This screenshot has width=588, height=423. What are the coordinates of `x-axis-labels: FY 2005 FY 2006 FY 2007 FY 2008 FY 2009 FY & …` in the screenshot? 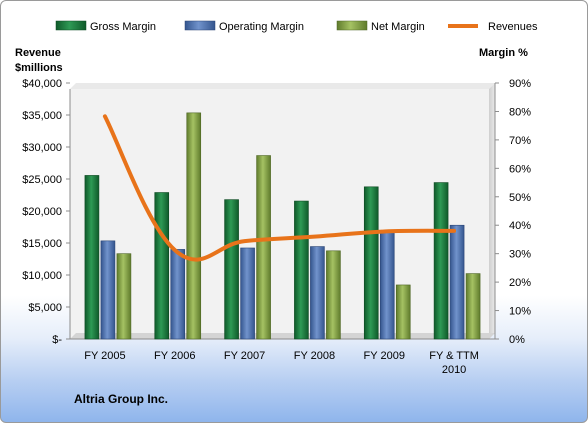 It's located at (281, 363).